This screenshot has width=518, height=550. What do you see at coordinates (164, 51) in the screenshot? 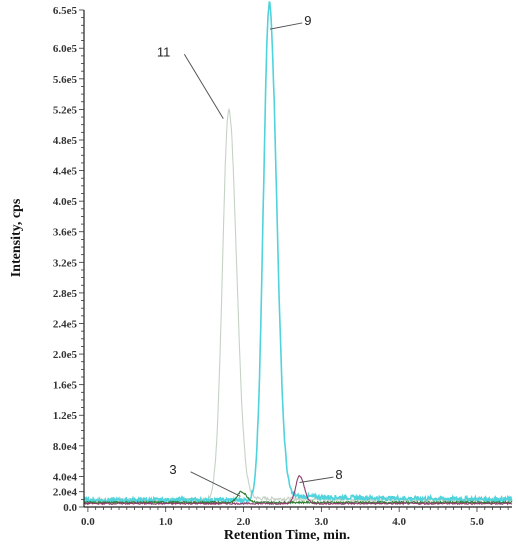
I see `peak-label-11: 11` at bounding box center [164, 51].